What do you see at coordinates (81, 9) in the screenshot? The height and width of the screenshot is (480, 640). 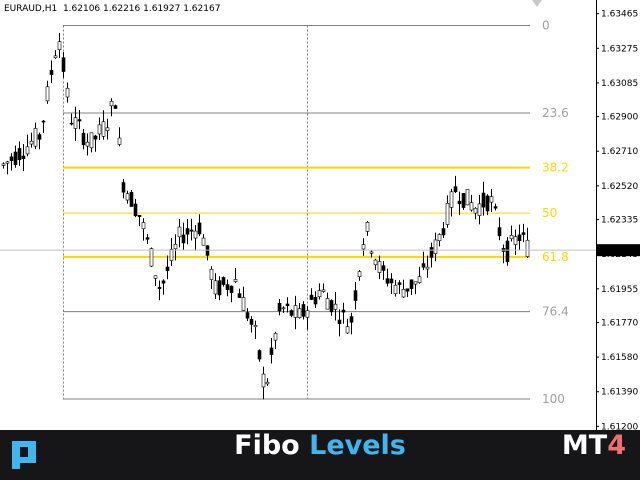 I see `open-price: 1.62106` at bounding box center [81, 9].